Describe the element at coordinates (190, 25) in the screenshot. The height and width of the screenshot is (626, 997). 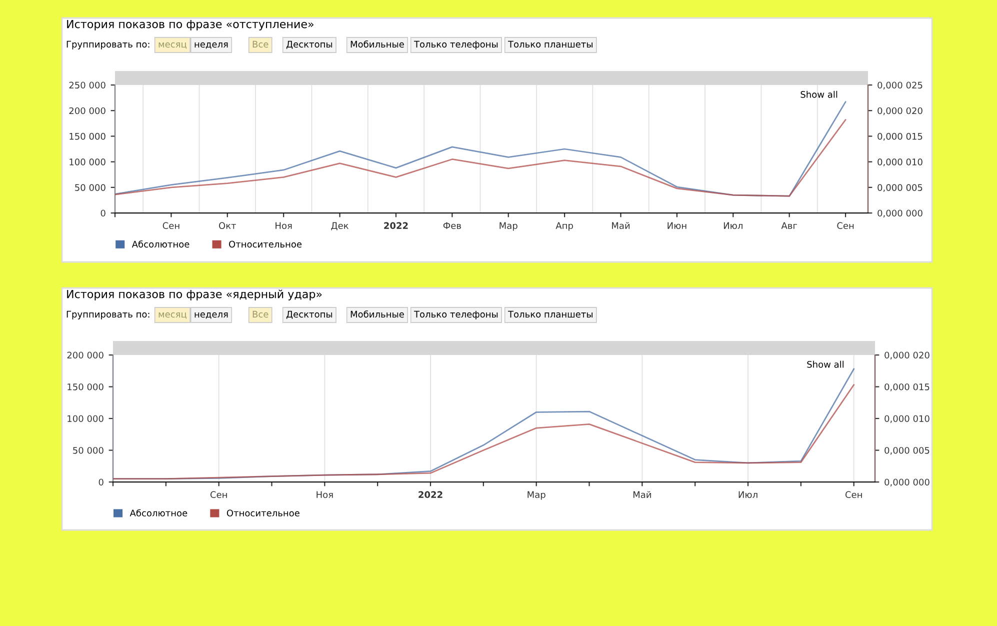
I see `chart-title: История показов по фразе «отступление»` at that location.